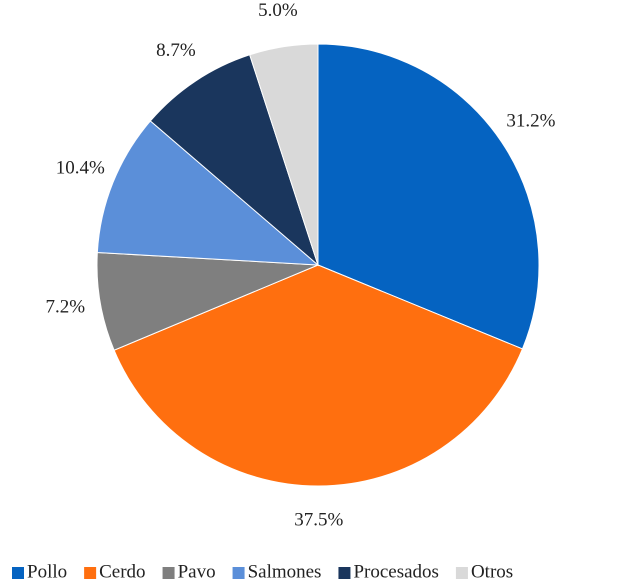 This screenshot has width=632, height=585. What do you see at coordinates (122, 571) in the screenshot?
I see `legend-label: Cerdo` at bounding box center [122, 571].